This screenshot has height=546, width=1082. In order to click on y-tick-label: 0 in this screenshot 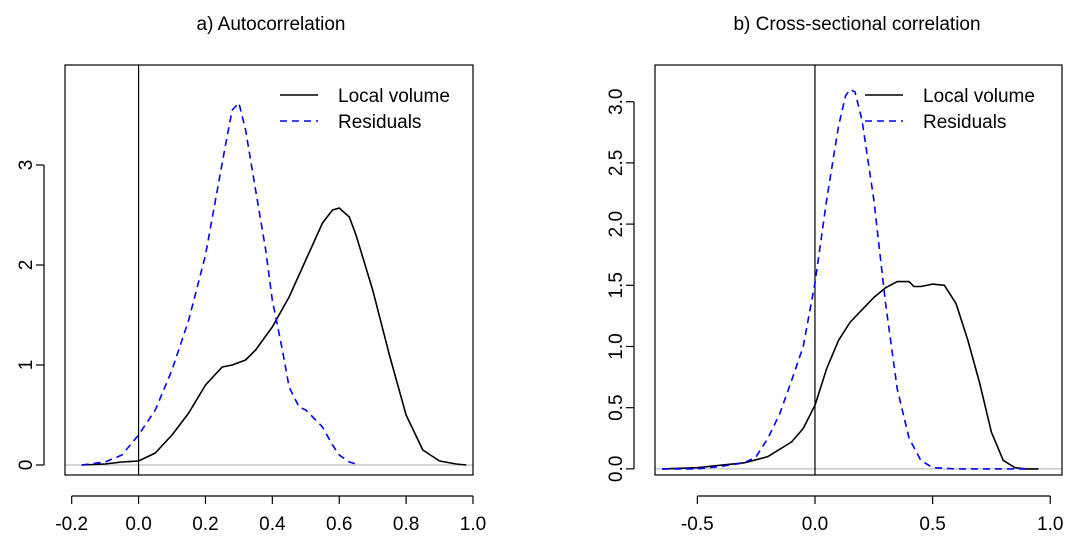, I will do `click(26, 465)`.